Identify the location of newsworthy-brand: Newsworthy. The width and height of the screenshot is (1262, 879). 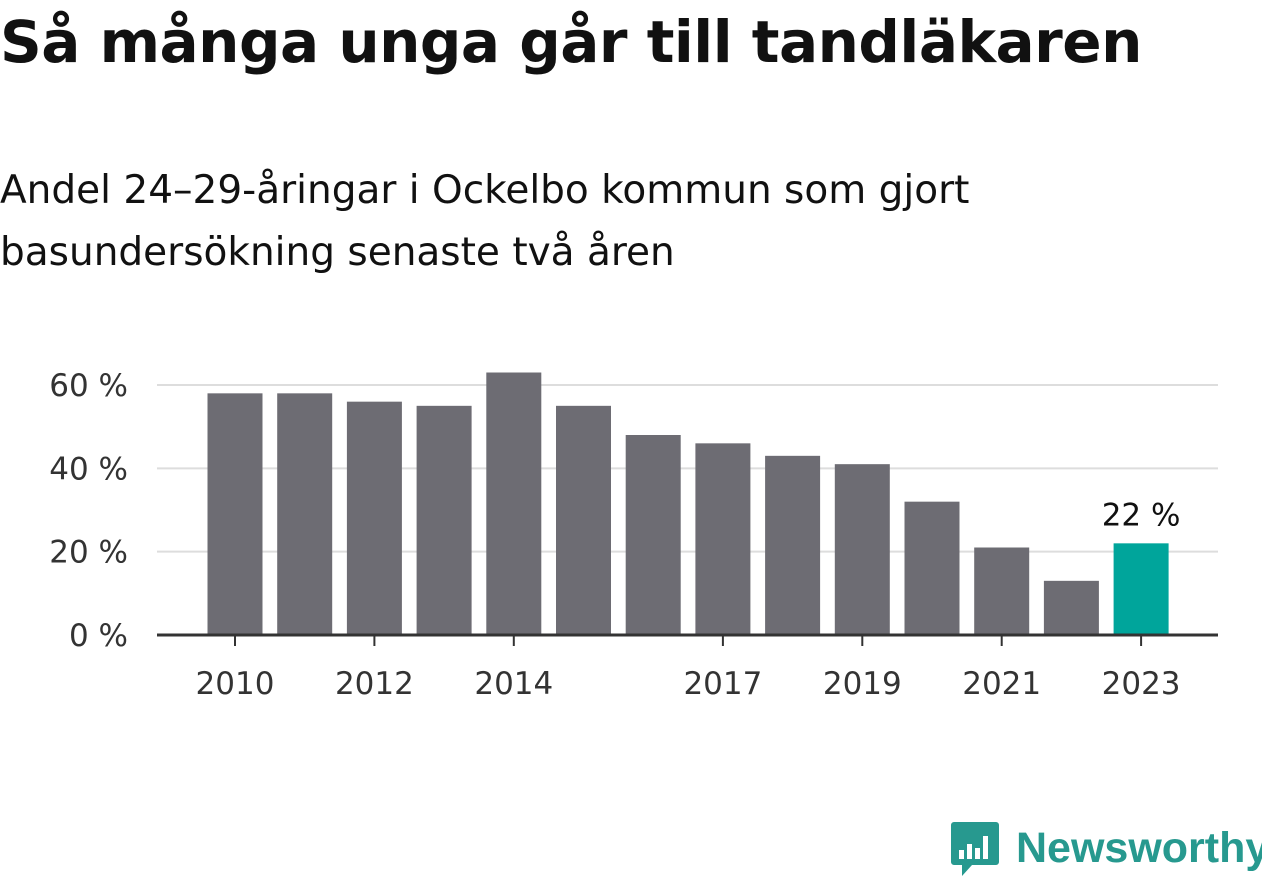
(1106, 848).